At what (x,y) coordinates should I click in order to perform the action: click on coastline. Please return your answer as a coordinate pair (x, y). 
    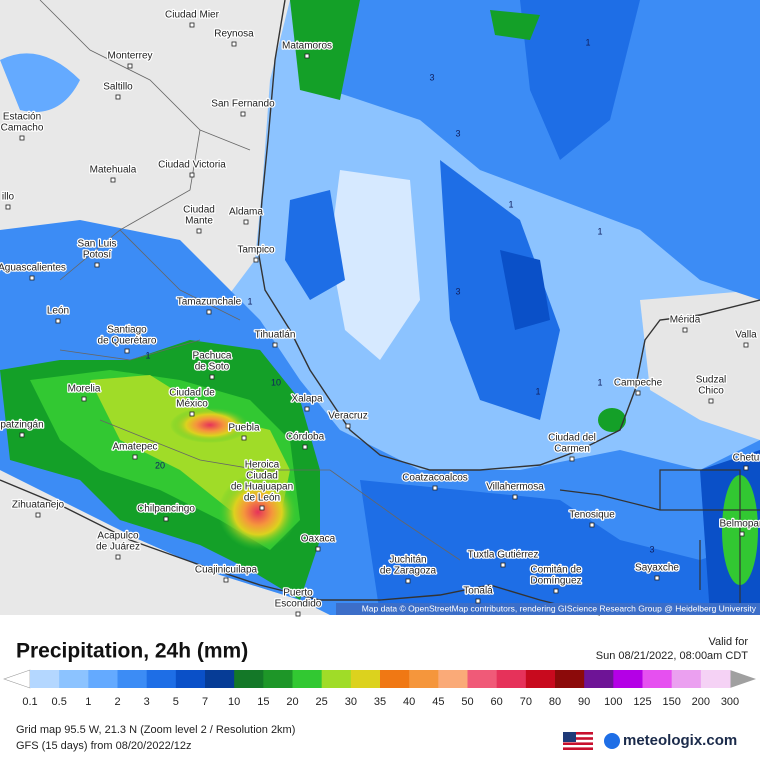
    Looking at the image, I should click on (300, 547).